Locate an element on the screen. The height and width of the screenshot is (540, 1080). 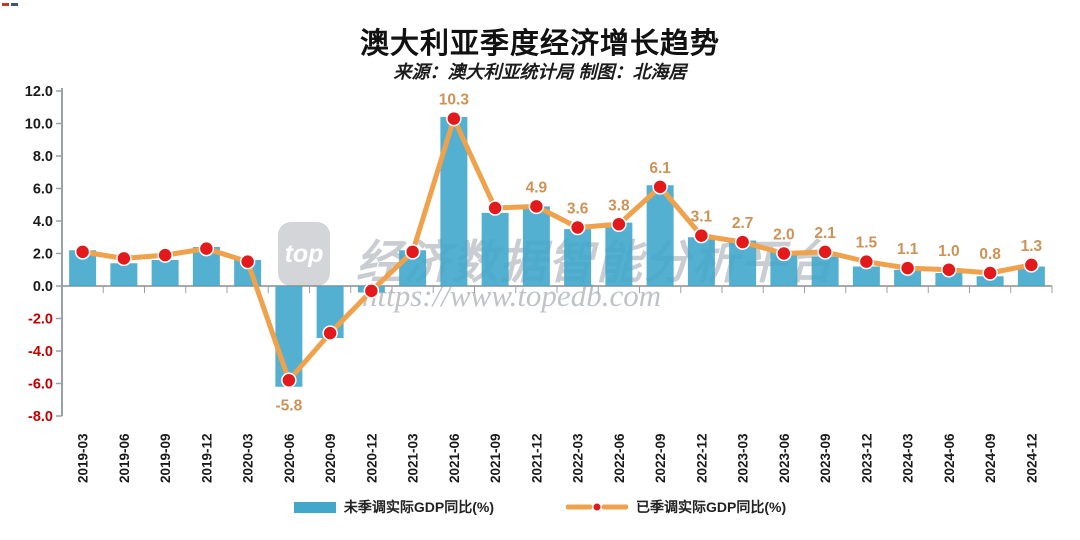
y-tick-label: 12.0 is located at coordinates (39, 92).